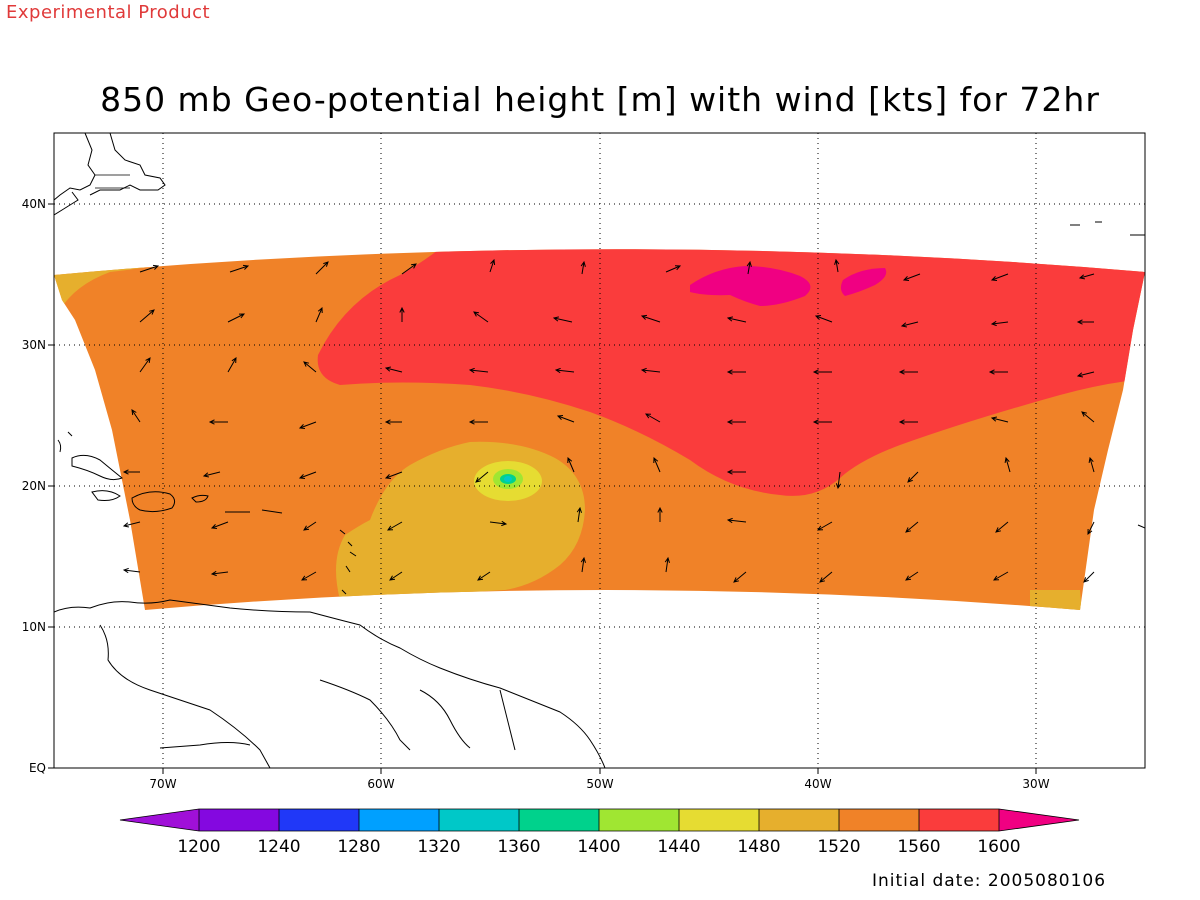 This screenshot has height=900, width=1200. What do you see at coordinates (918, 847) in the screenshot?
I see `colorbar-label-1560: 1560` at bounding box center [918, 847].